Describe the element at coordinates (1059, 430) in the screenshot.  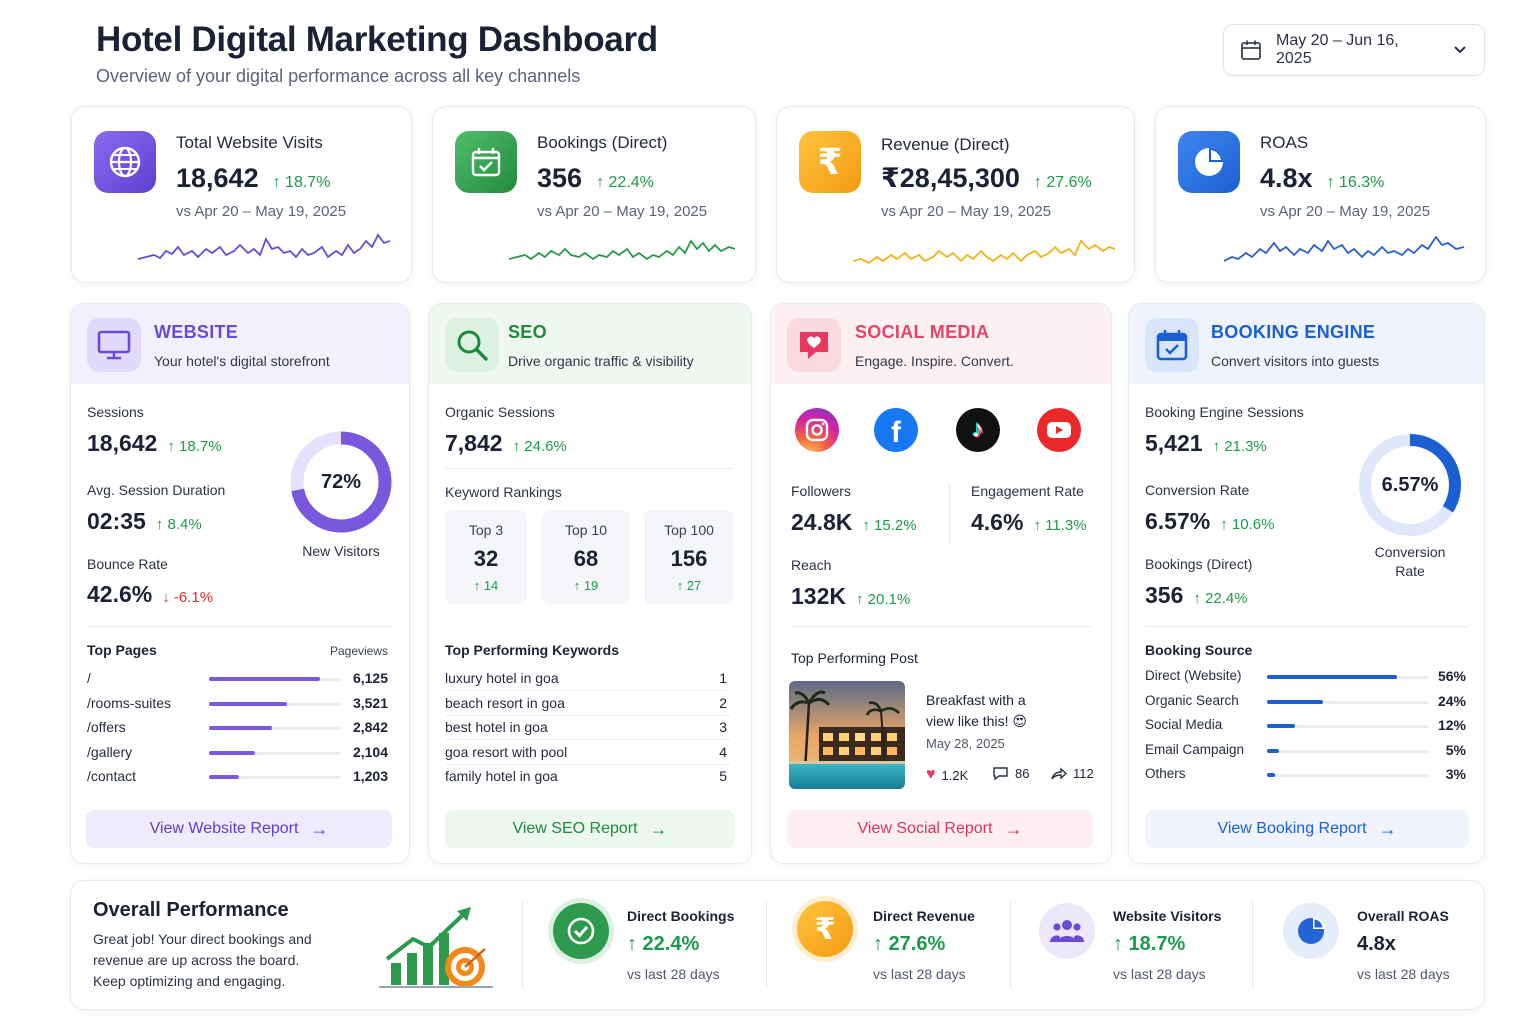
I see `youtube-icon` at that location.